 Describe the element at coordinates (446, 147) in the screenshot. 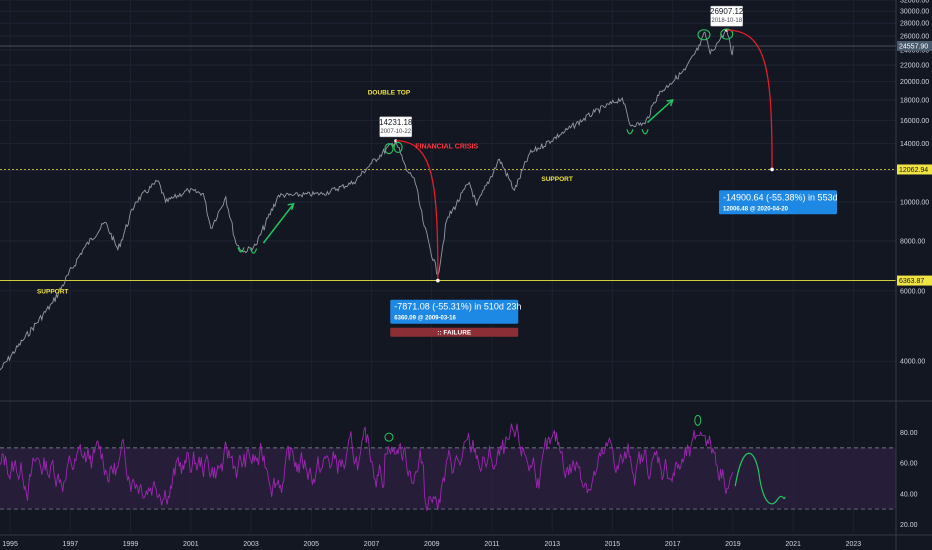

I see `annotation-text: FINANCIAL CRISIS` at that location.